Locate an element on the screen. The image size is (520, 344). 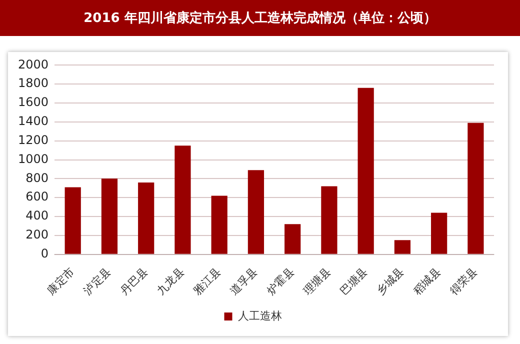
y-tick-label: 1200 is located at coordinates (33, 139).